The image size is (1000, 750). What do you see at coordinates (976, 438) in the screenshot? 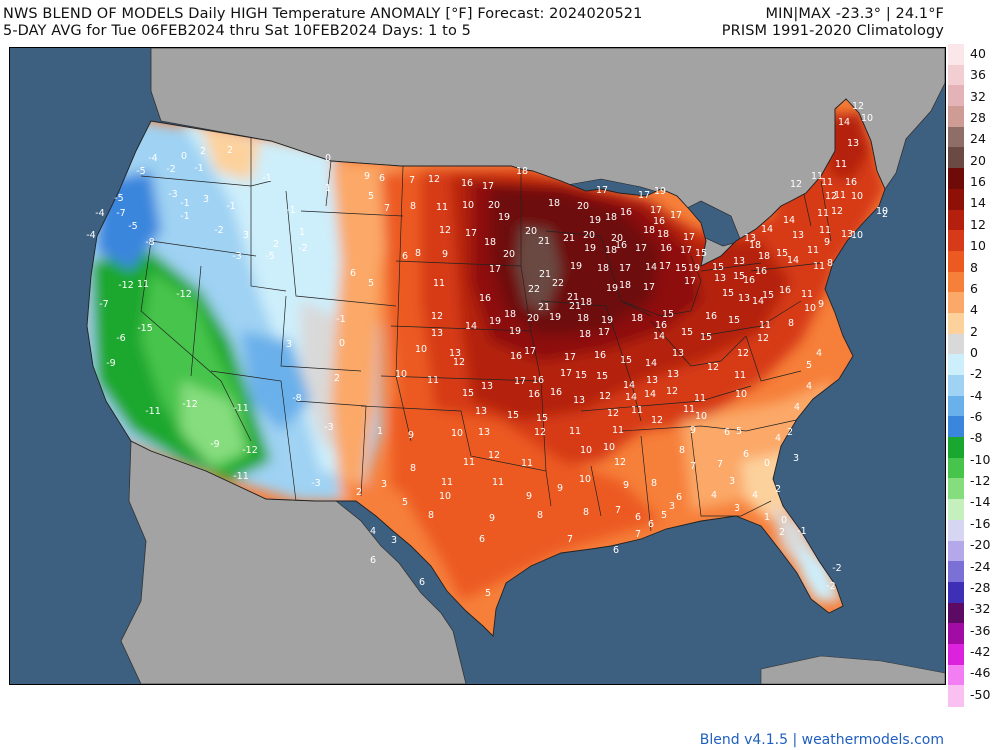
I see `legend-label: -8` at bounding box center [976, 438].